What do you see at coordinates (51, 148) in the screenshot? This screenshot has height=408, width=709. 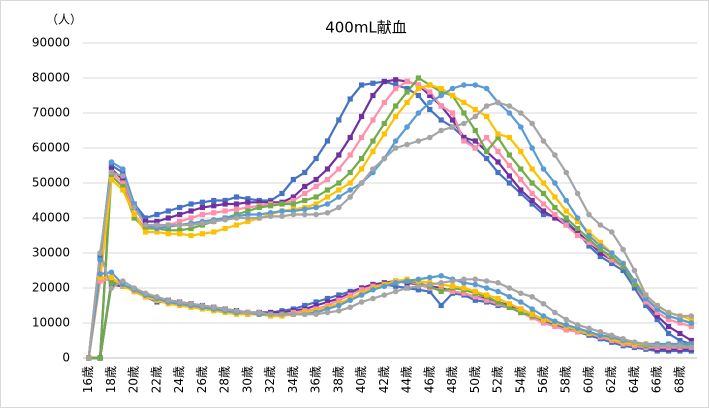 I see `y-tick-label: 60000` at bounding box center [51, 148].